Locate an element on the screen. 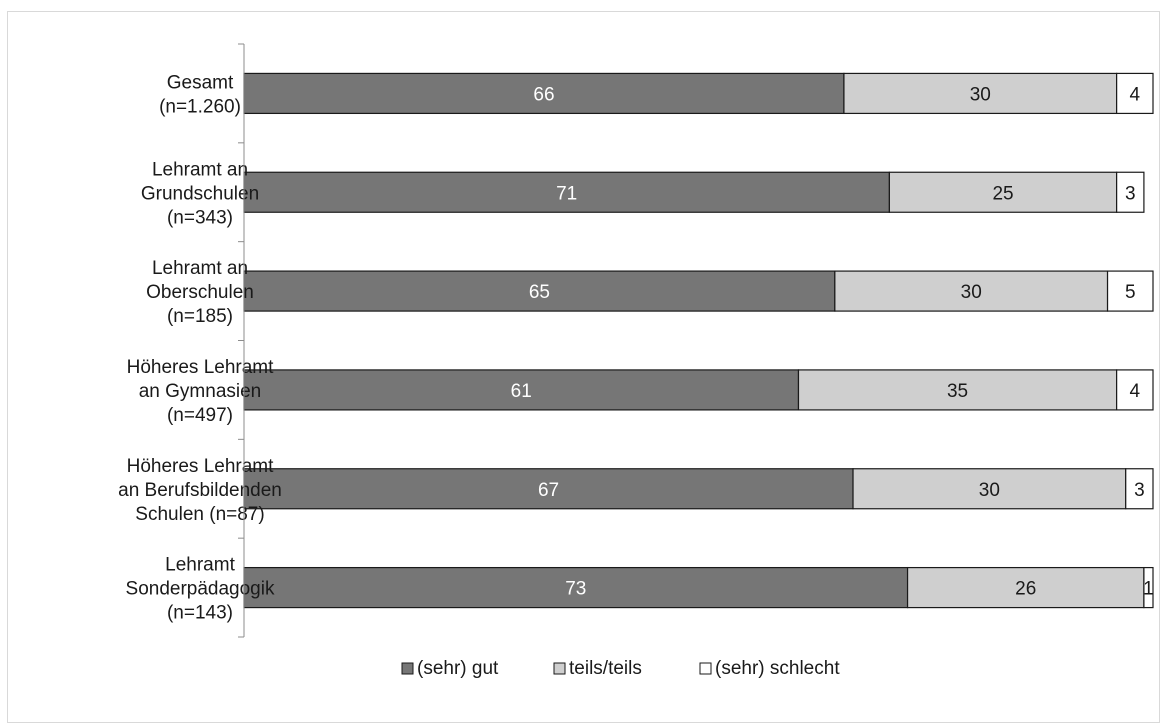 The image size is (1170, 724). category-label: (n=143) is located at coordinates (200, 613).